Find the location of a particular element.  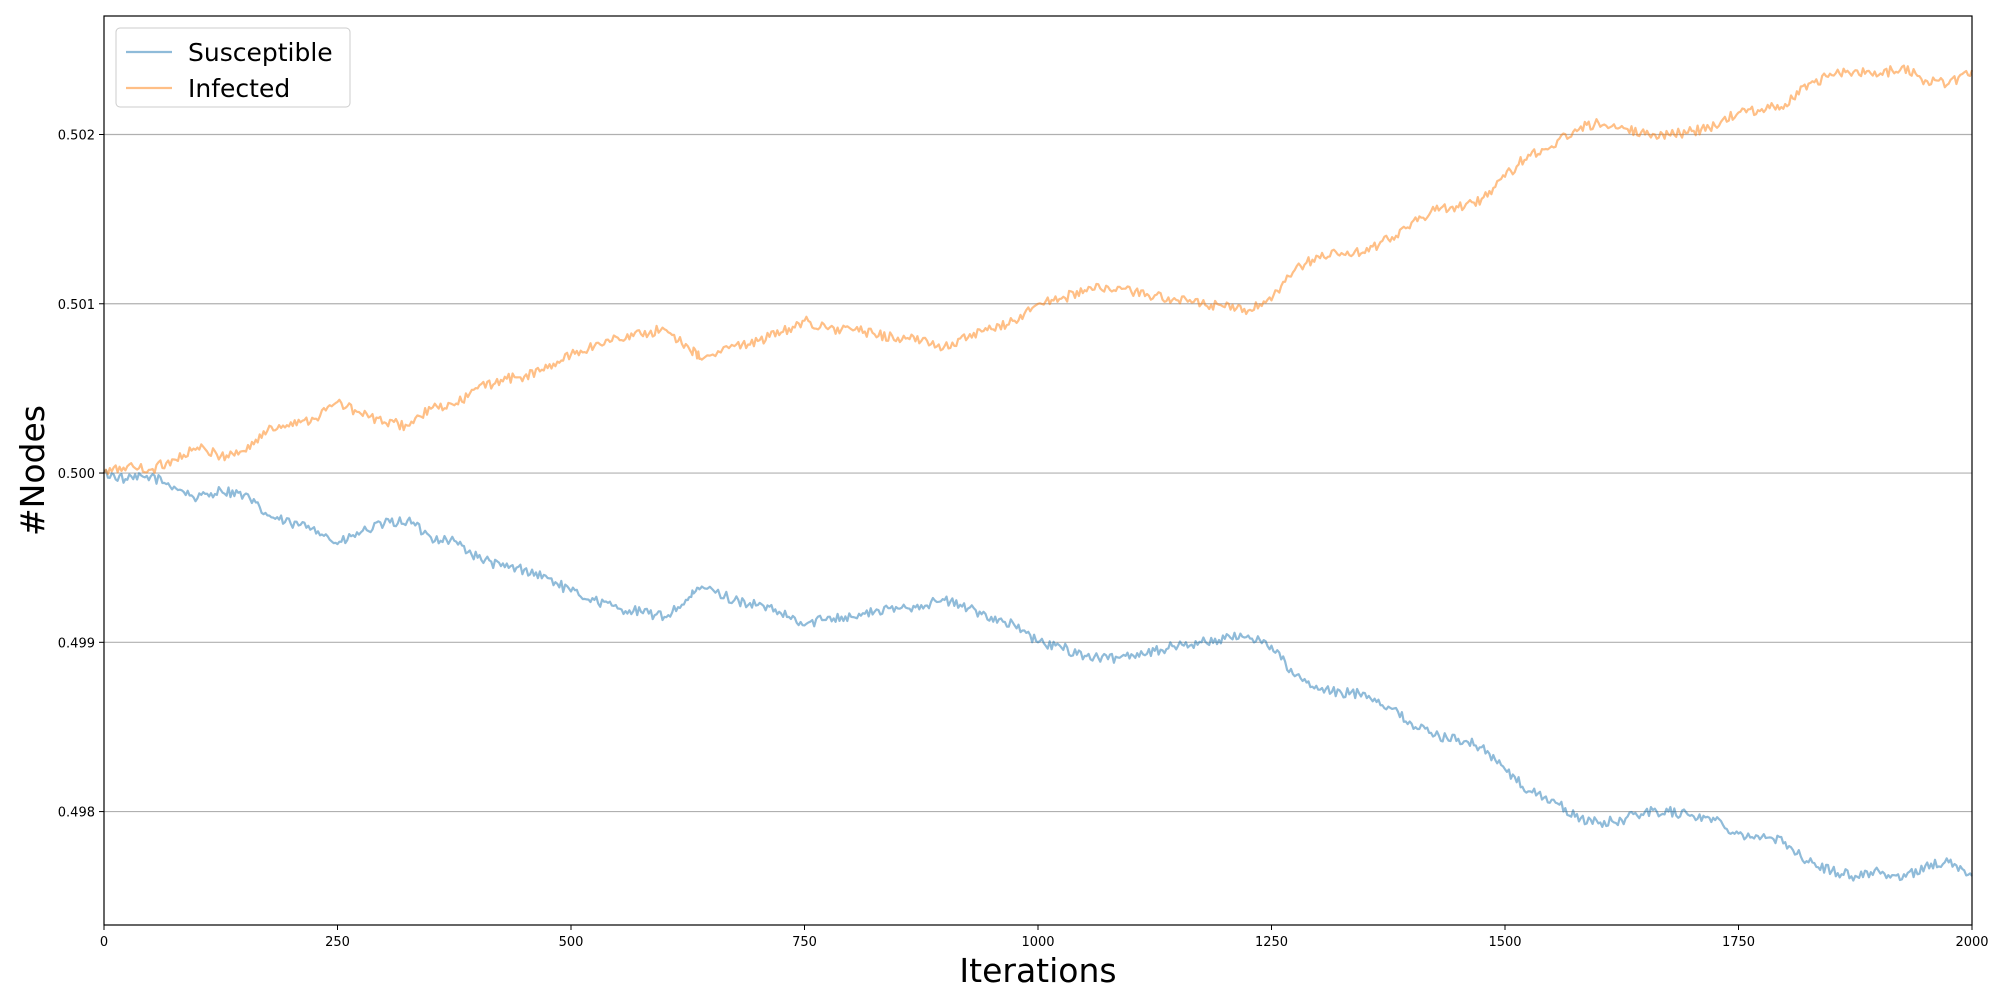

x-tick-label: 1250 is located at coordinates (1271, 942).